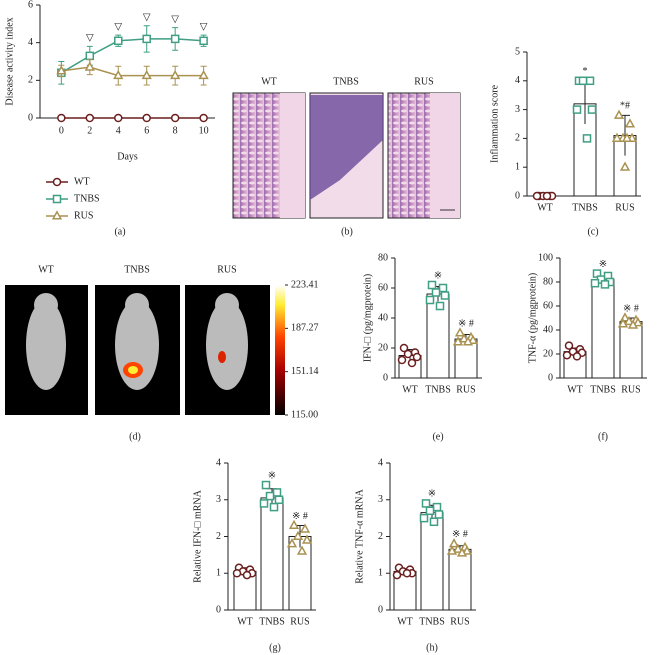  Describe the element at coordinates (135, 436) in the screenshot. I see `panel-label: (d)` at that location.